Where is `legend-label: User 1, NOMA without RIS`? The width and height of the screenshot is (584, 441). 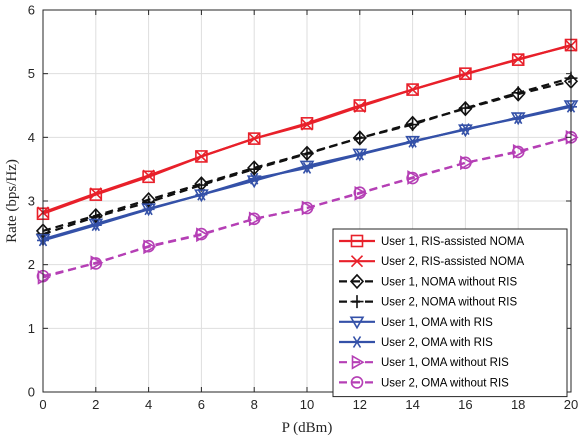 legend-label: User 1, NOMA without RIS is located at coordinates (449, 282).